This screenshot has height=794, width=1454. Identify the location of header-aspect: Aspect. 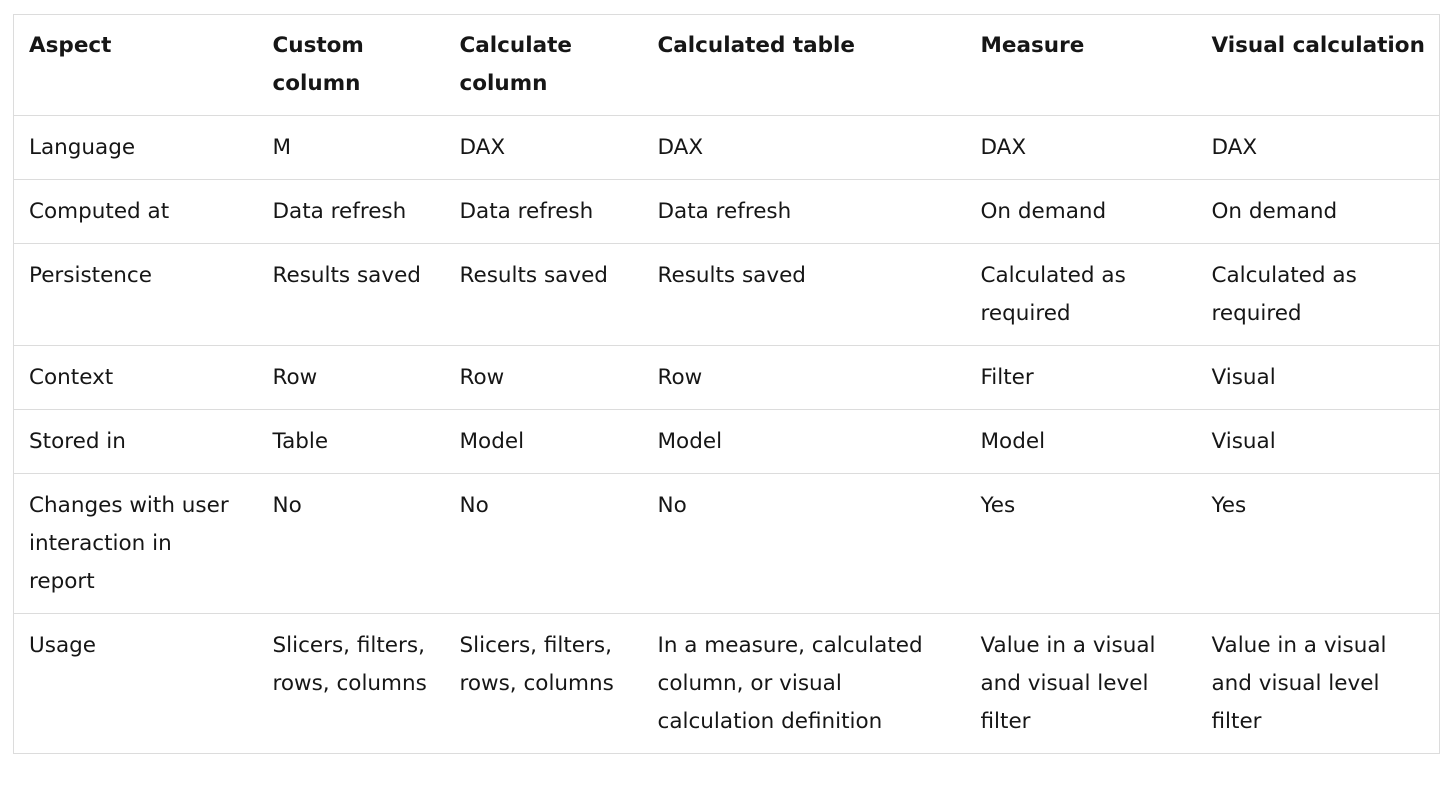
(135, 65).